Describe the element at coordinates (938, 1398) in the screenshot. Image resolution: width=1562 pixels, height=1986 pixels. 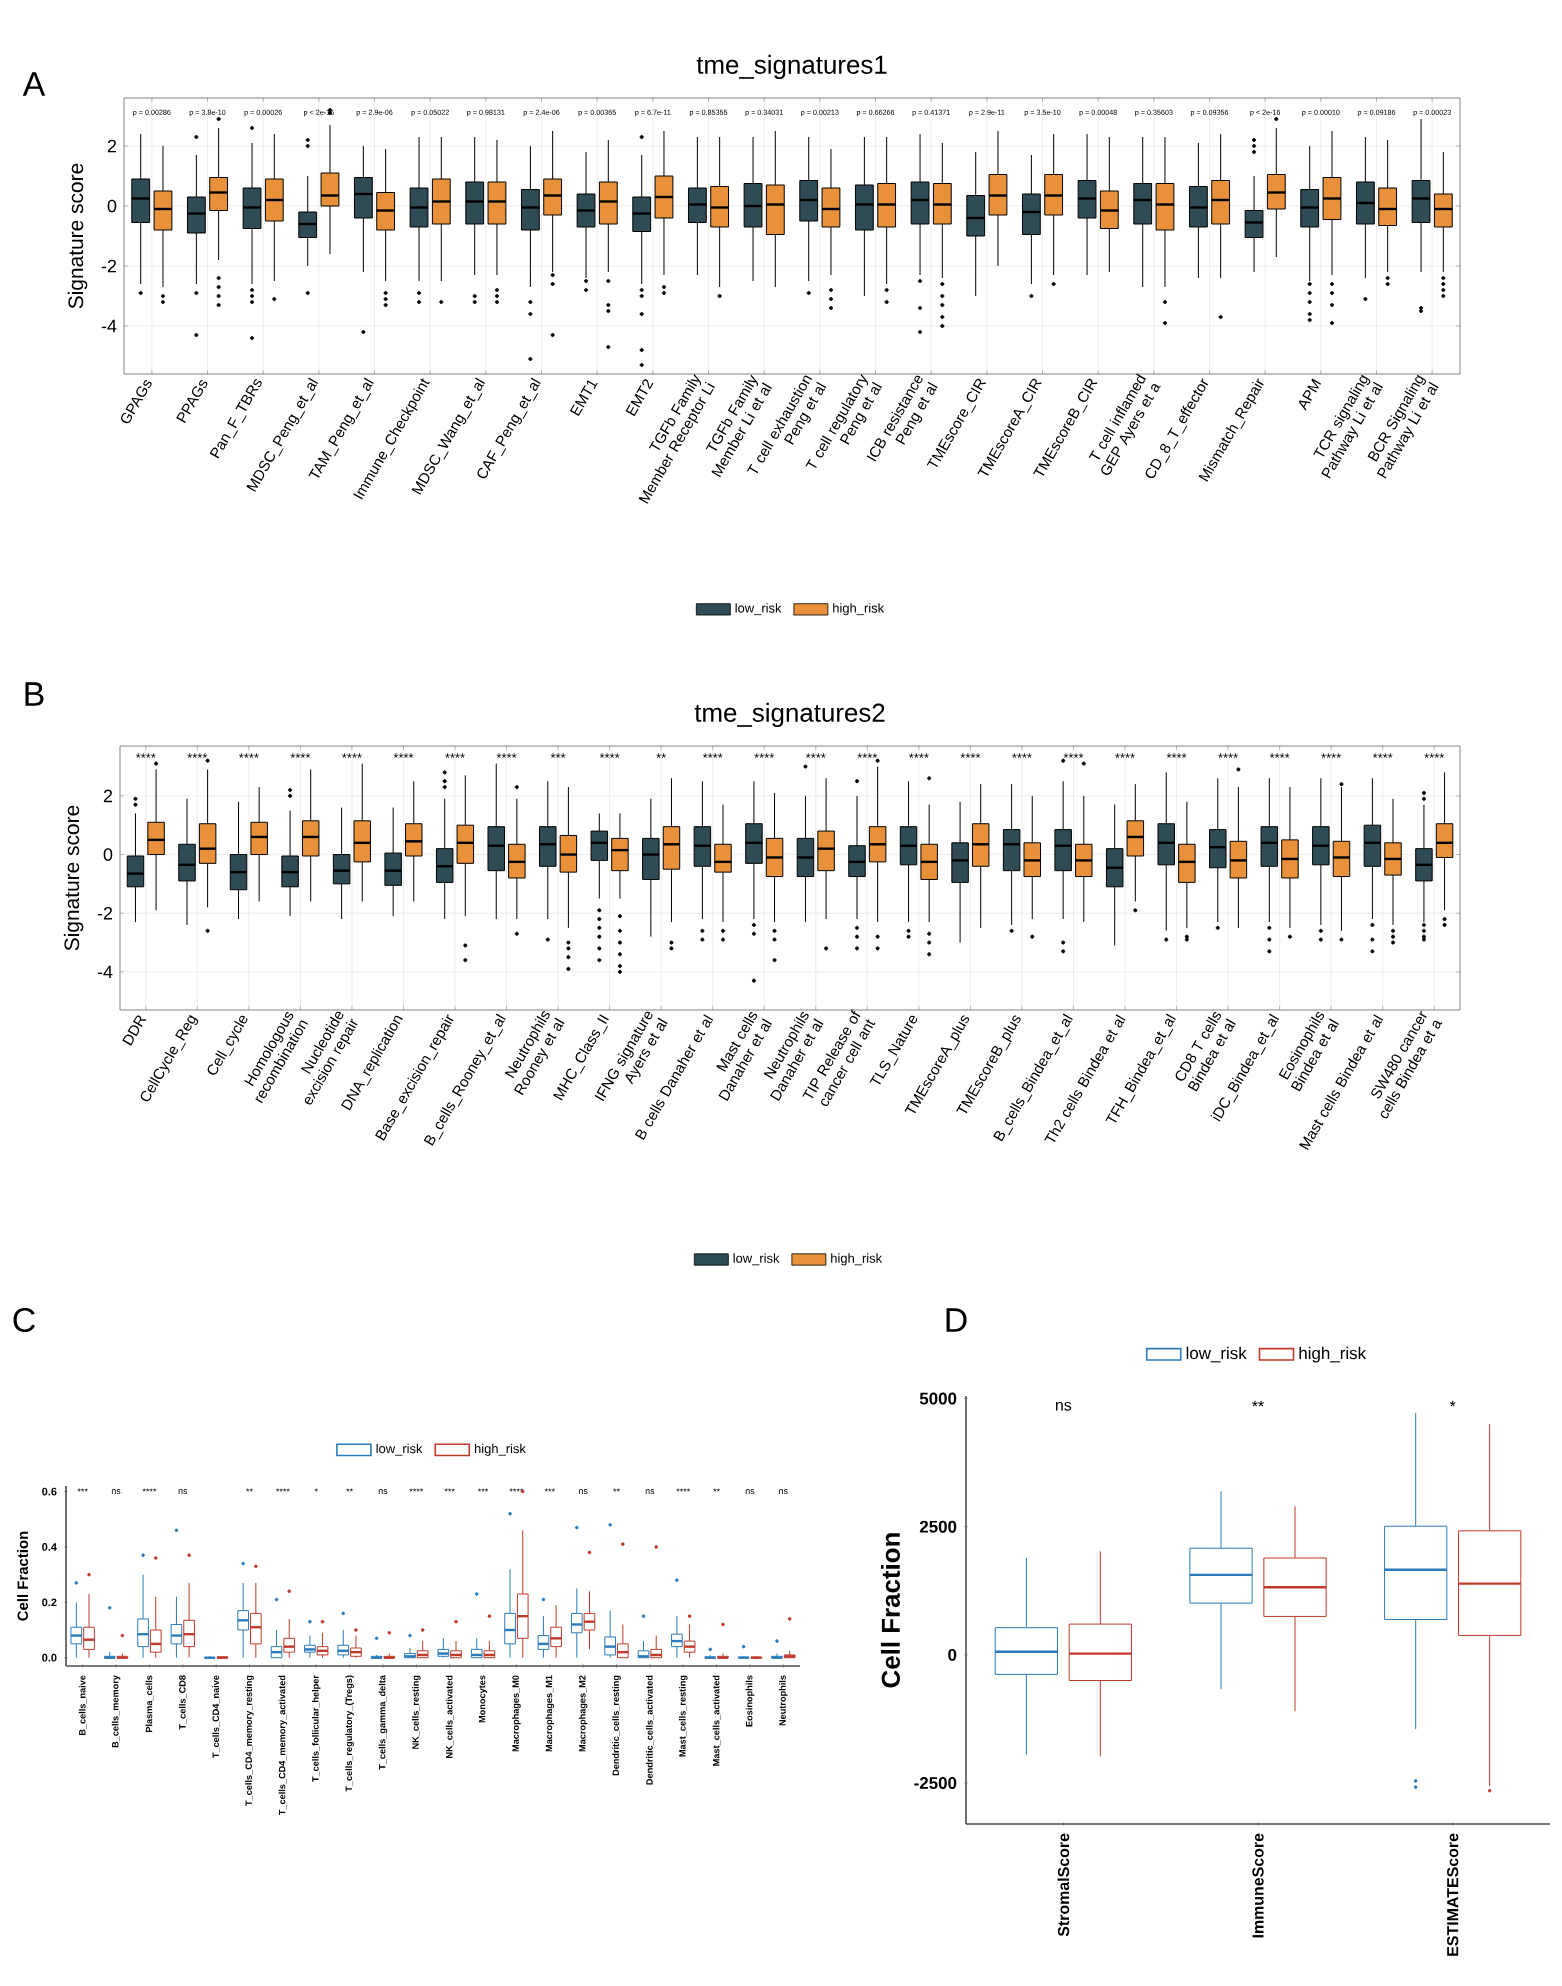
I see `y-tick-label: 5000` at that location.